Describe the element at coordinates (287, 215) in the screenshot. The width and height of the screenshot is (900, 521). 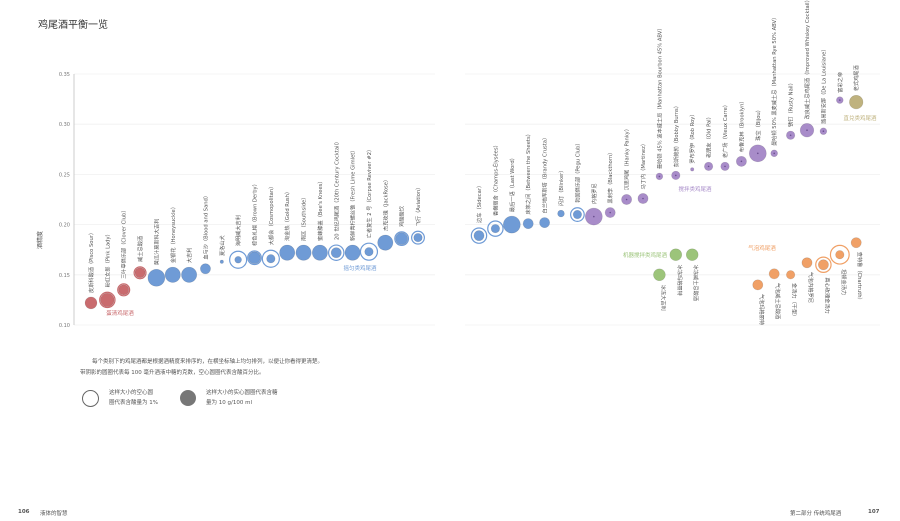
I see `point-label: 淘金热（Gold Rush）` at that location.